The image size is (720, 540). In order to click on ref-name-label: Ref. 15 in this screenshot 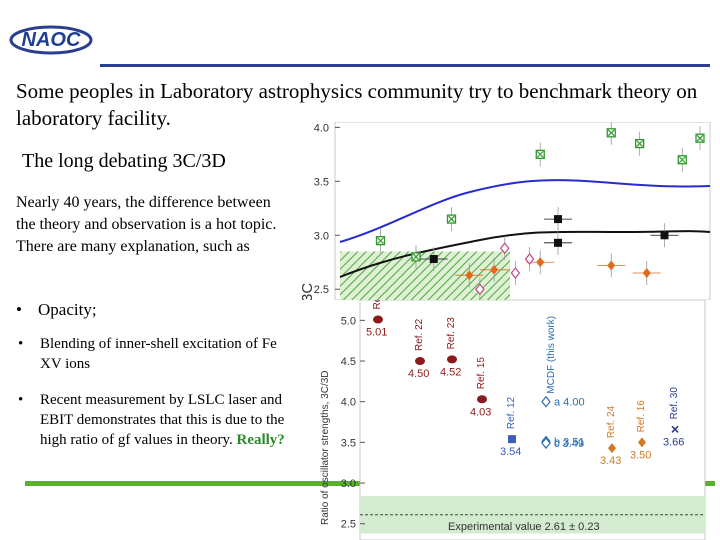, I will do `click(481, 373)`.